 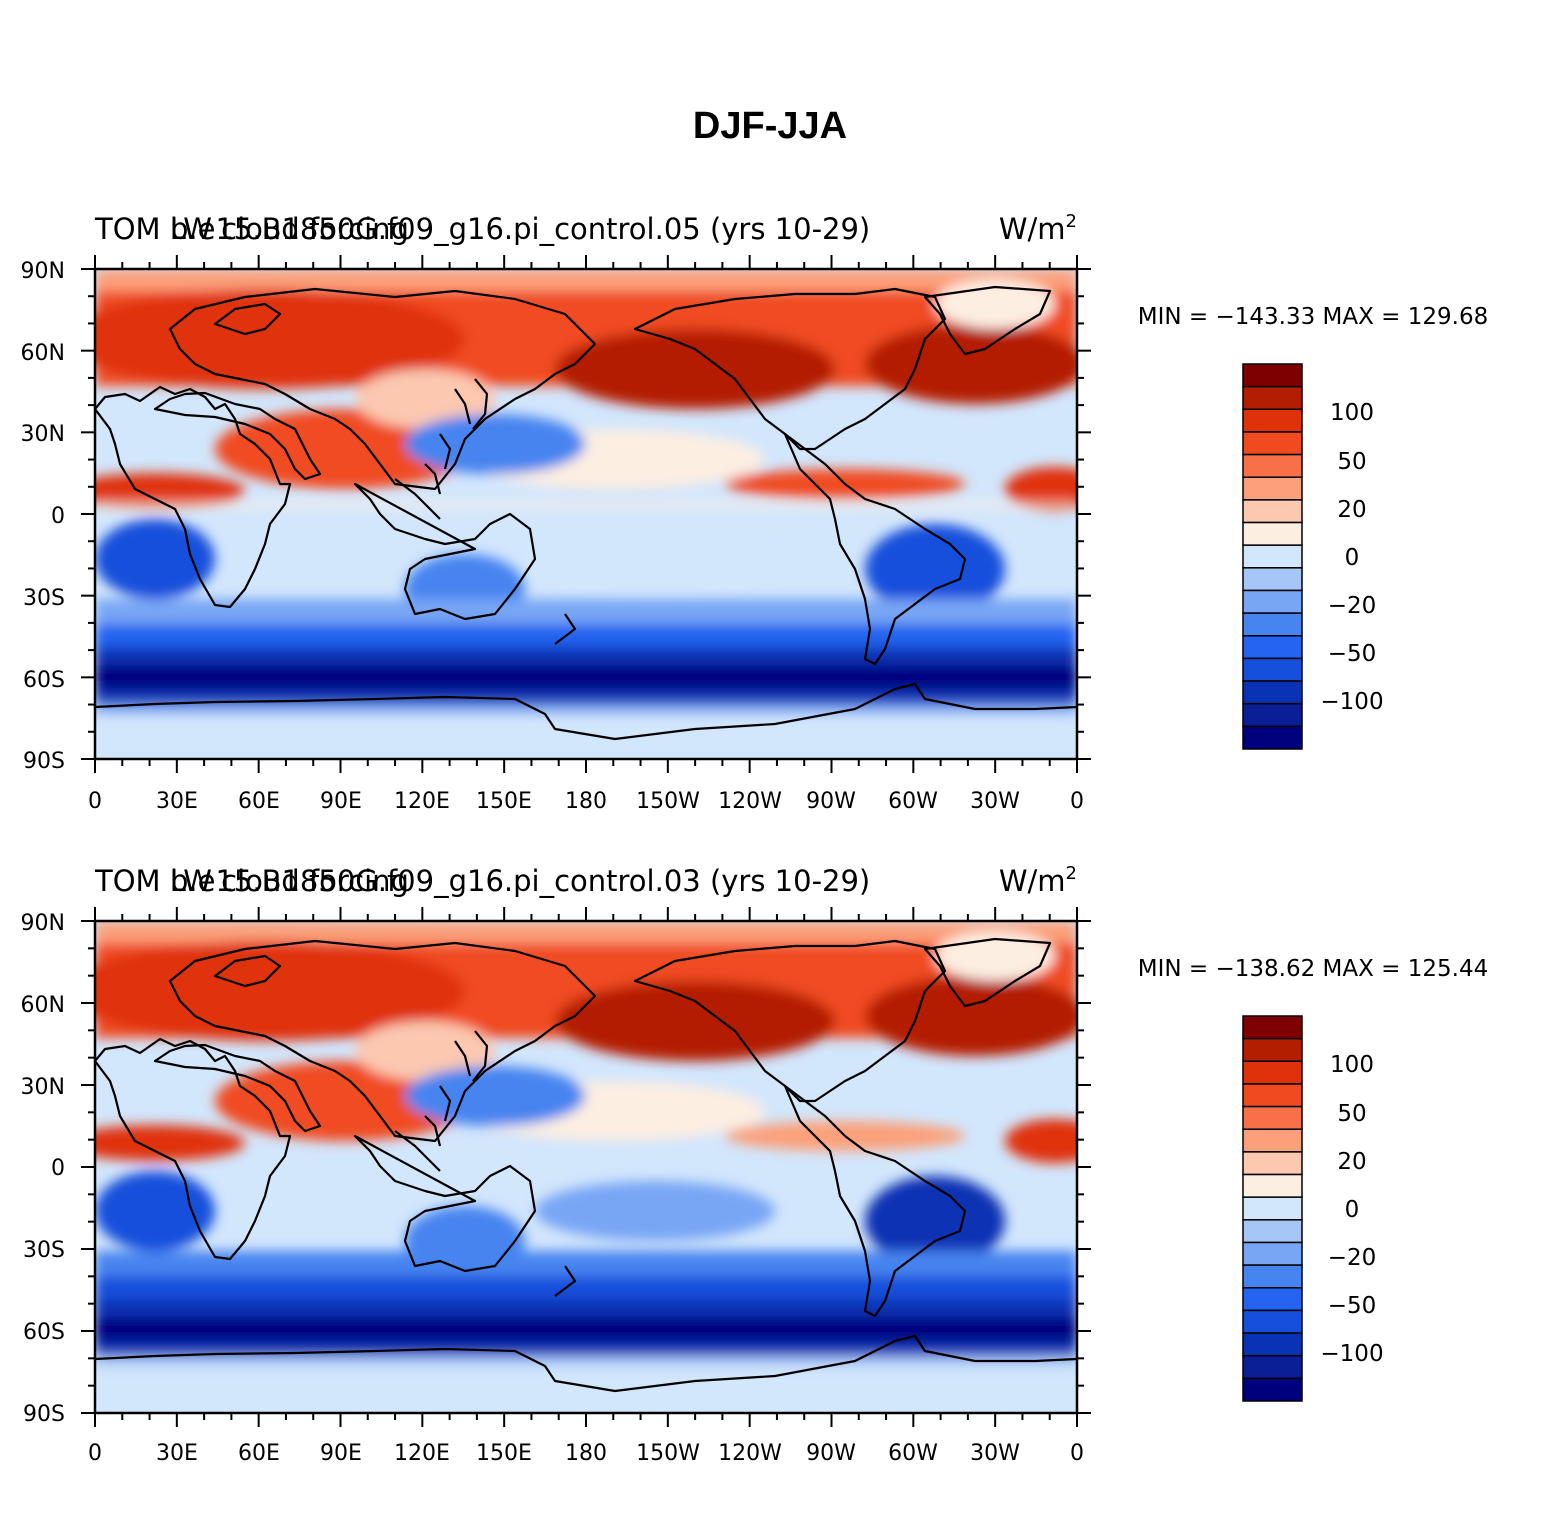 I want to click on panel-bottom-left-title: TOM LW cloud forcing, so click(x=251, y=881).